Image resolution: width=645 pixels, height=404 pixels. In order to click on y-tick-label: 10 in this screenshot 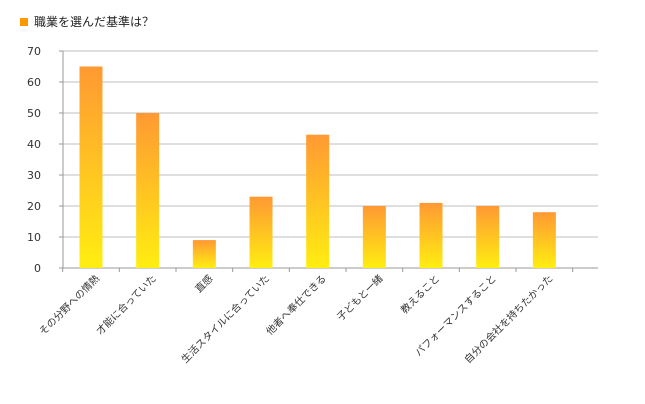, I will do `click(34, 237)`.